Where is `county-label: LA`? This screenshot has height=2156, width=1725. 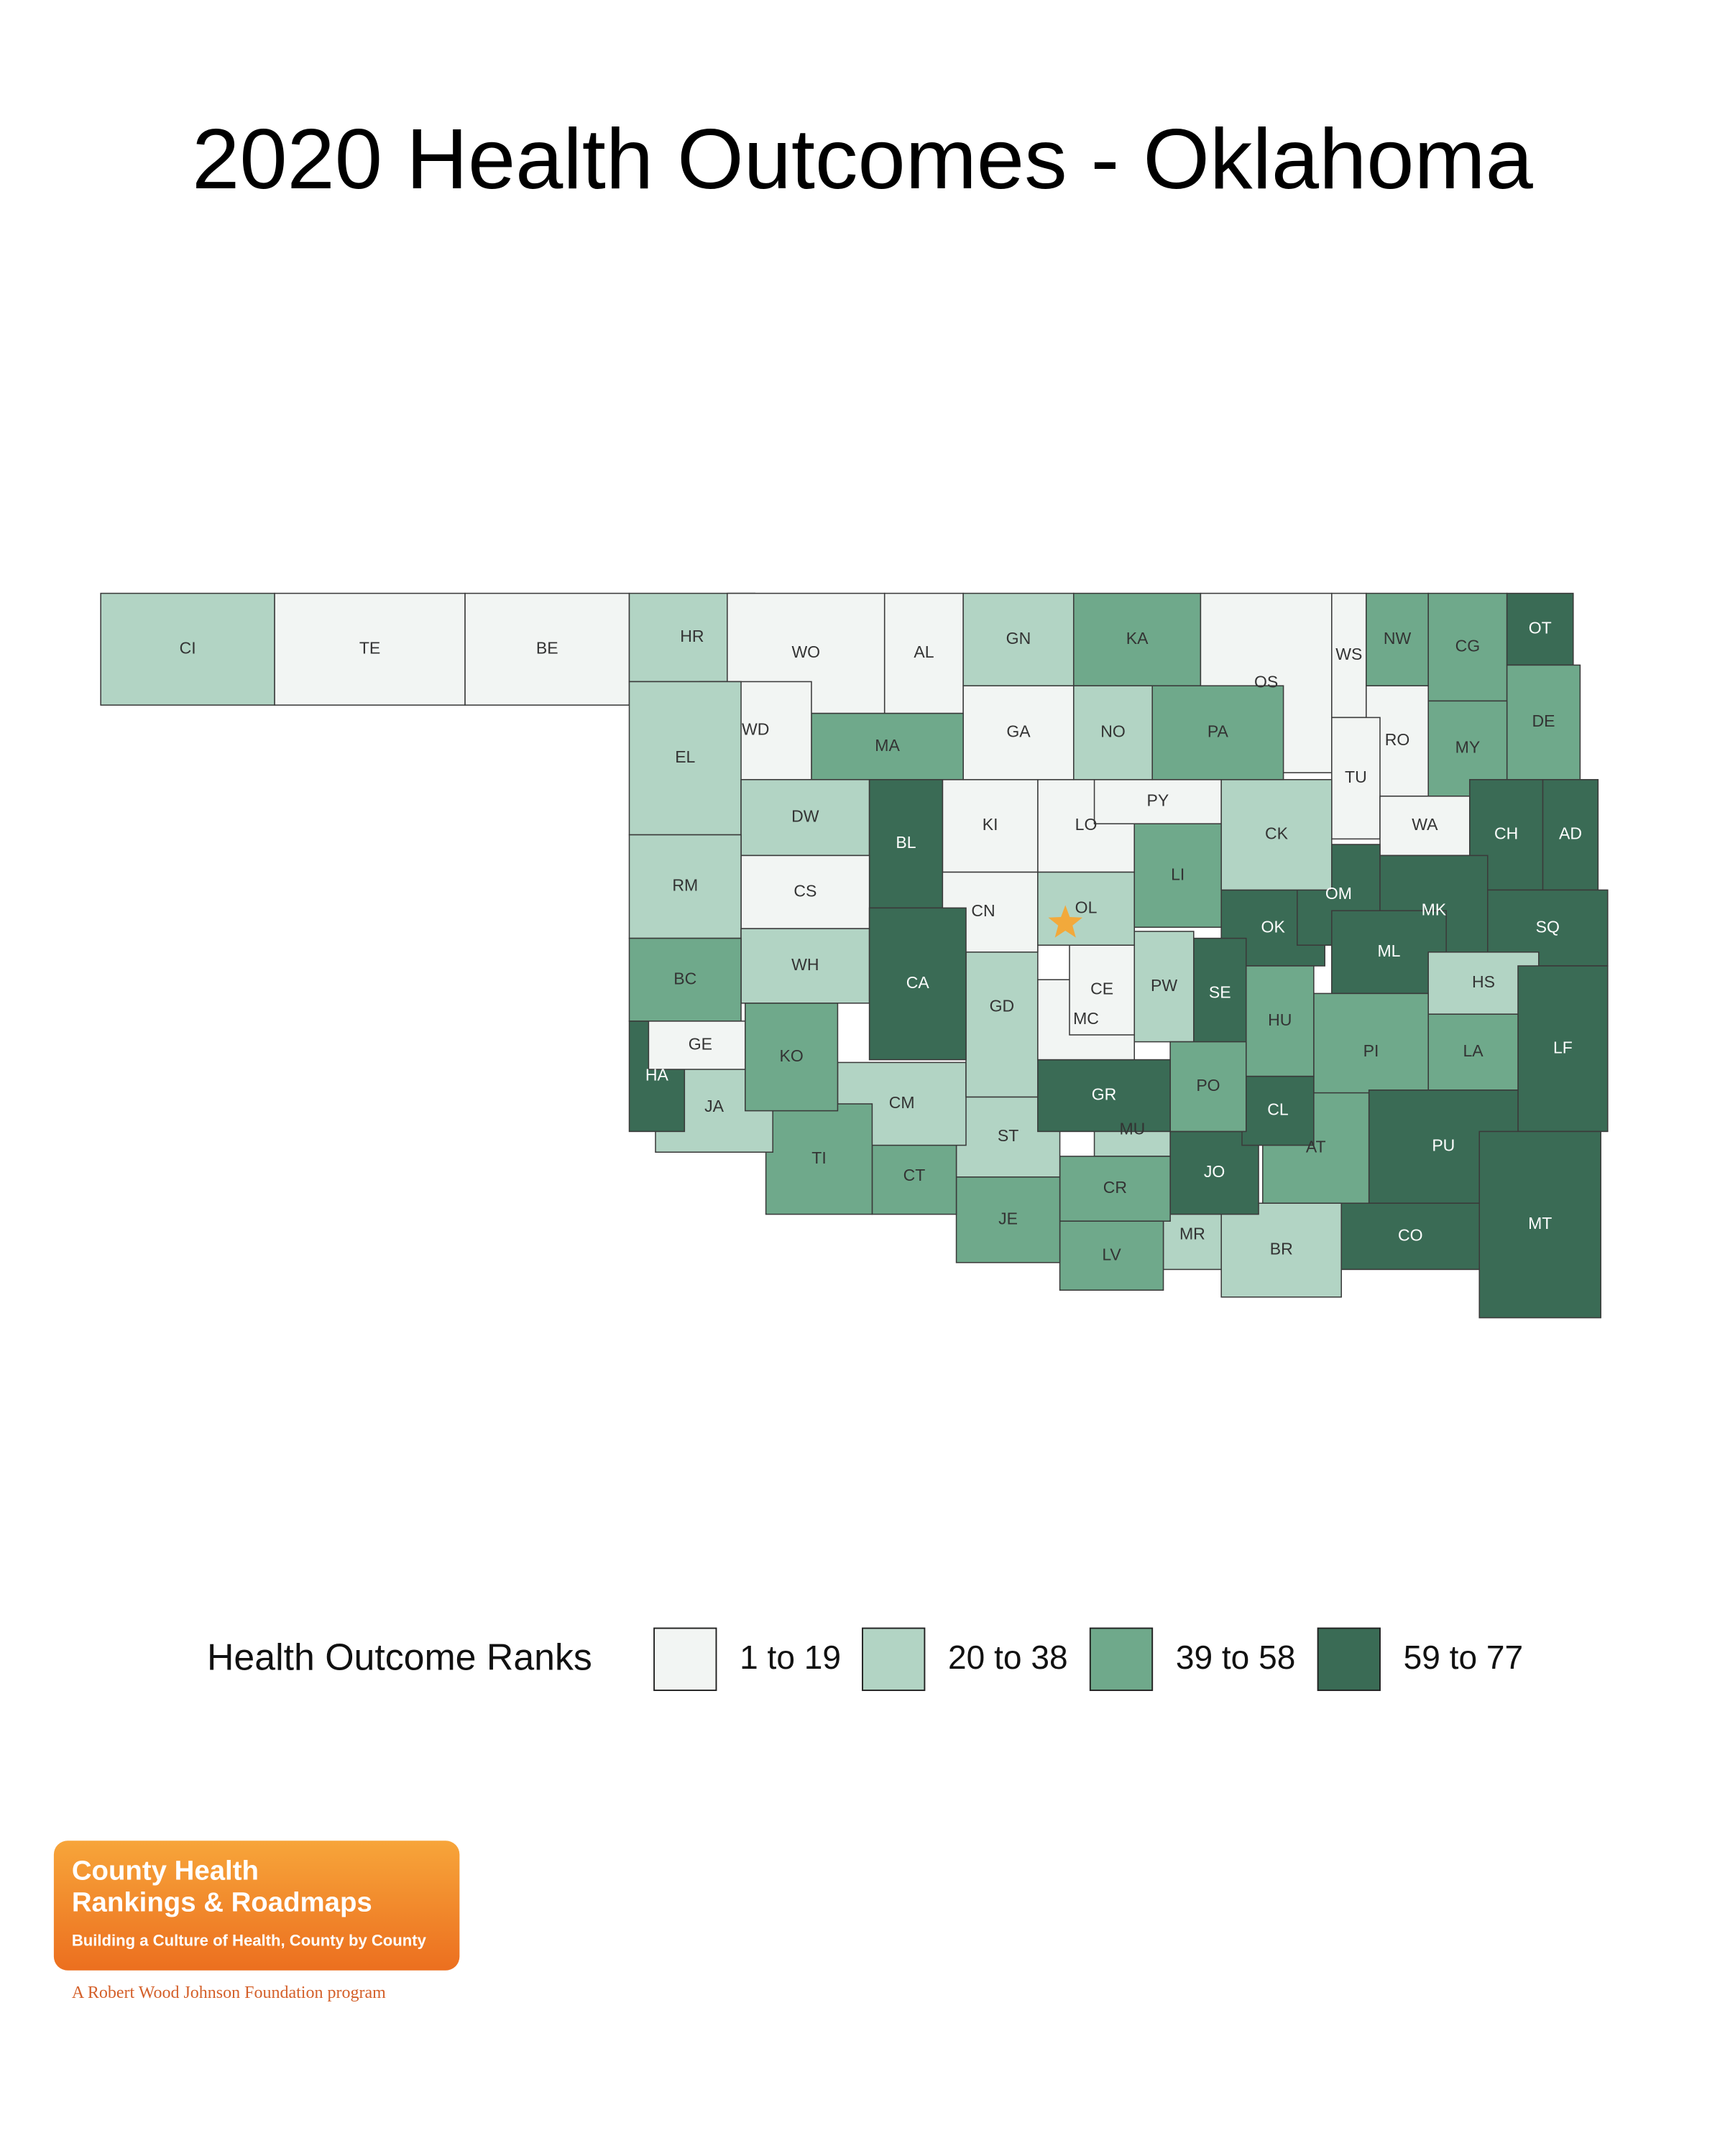
county-label: LA is located at coordinates (1473, 1050).